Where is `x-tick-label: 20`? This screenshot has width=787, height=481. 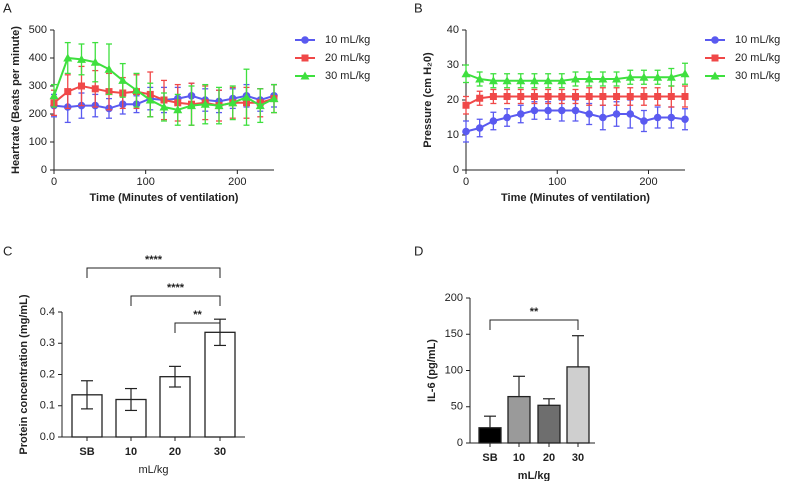 x-tick-label: 20 is located at coordinates (175, 452).